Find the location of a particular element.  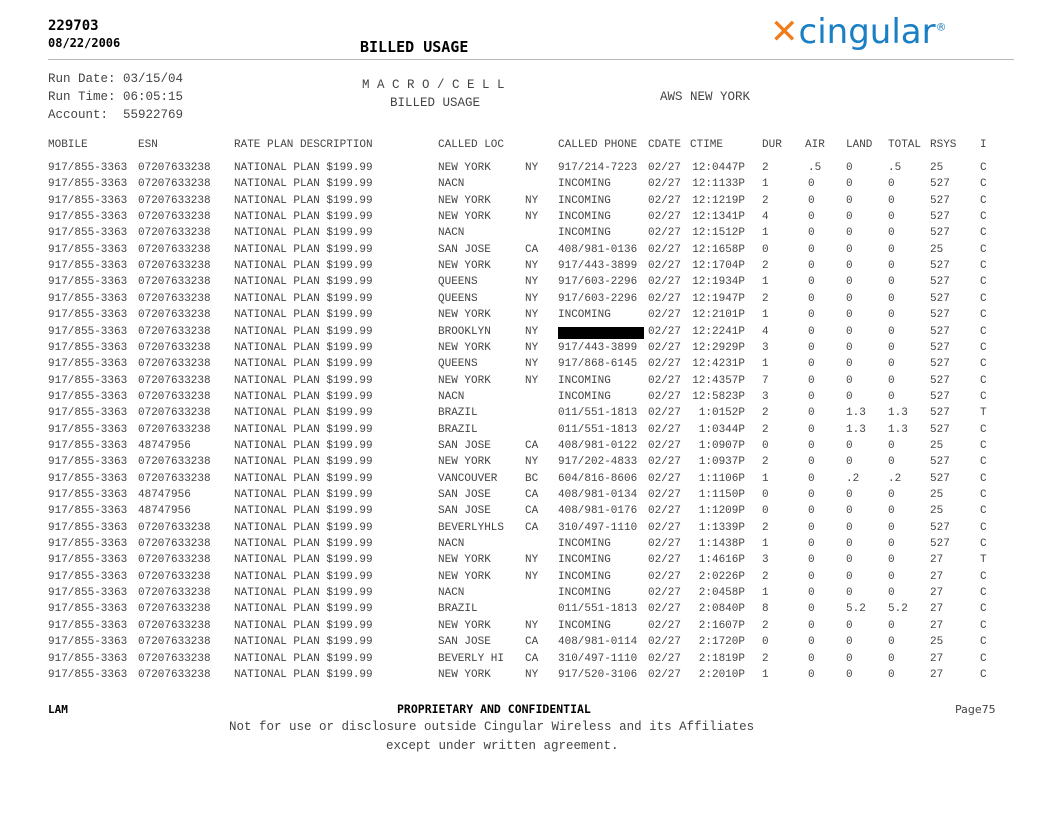

cell-called-phone: 408/981-0134 is located at coordinates (598, 495).